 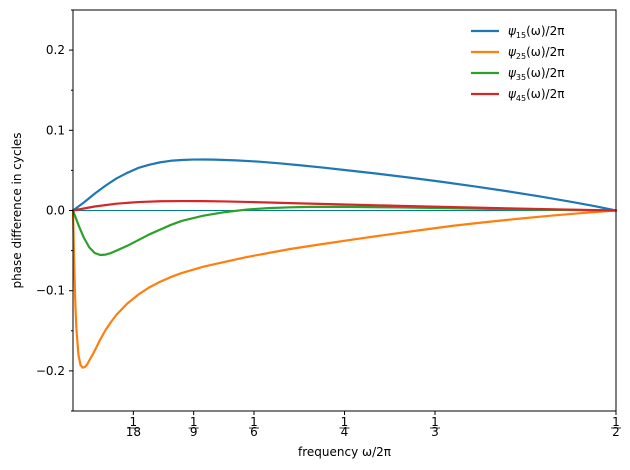 What do you see at coordinates (536, 53) in the screenshot?
I see `legend-label-2: ψ25(ω)/2π` at bounding box center [536, 53].